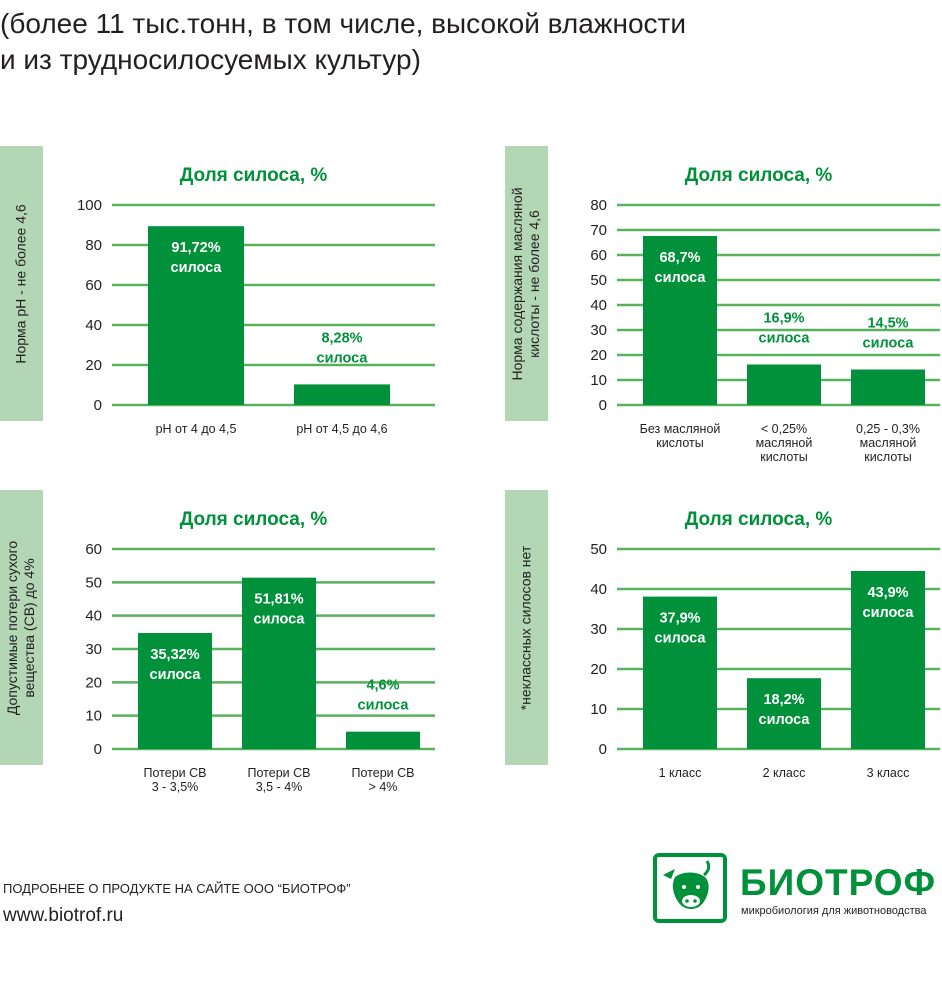  Describe the element at coordinates (679, 619) in the screenshot. I see `data-label: 37,9%` at that location.